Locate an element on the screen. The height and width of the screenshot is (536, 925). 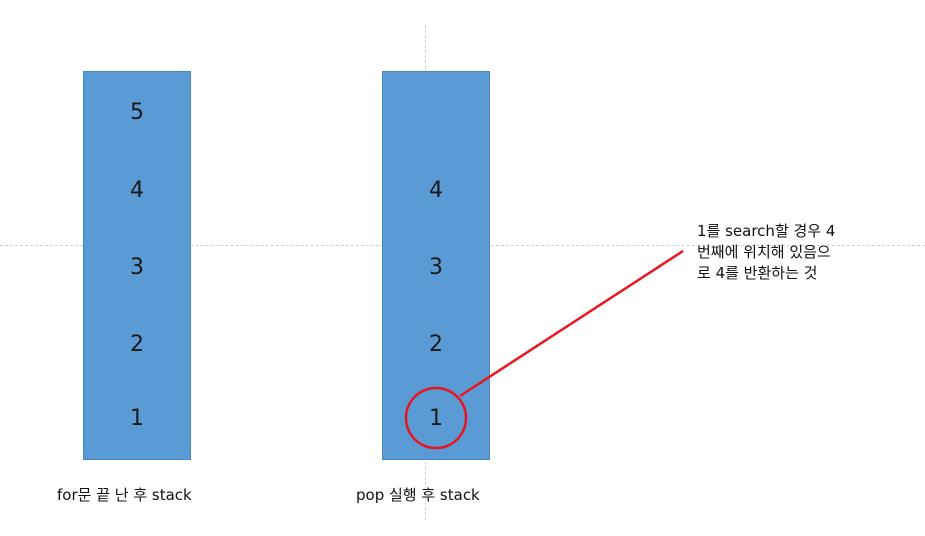
stack-b-item-2: 2 is located at coordinates (436, 344).